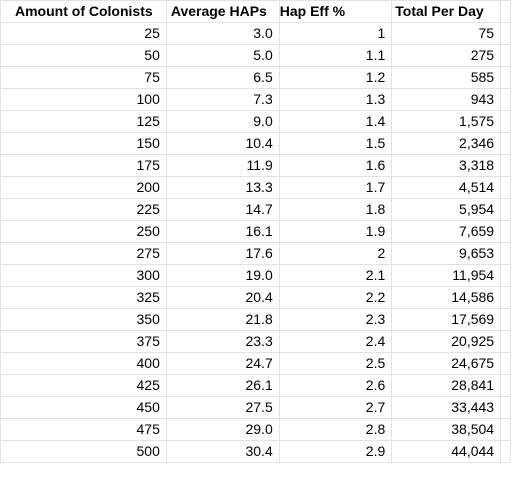  Describe the element at coordinates (222, 363) in the screenshot. I see `average-haps-cell: 24.7` at that location.